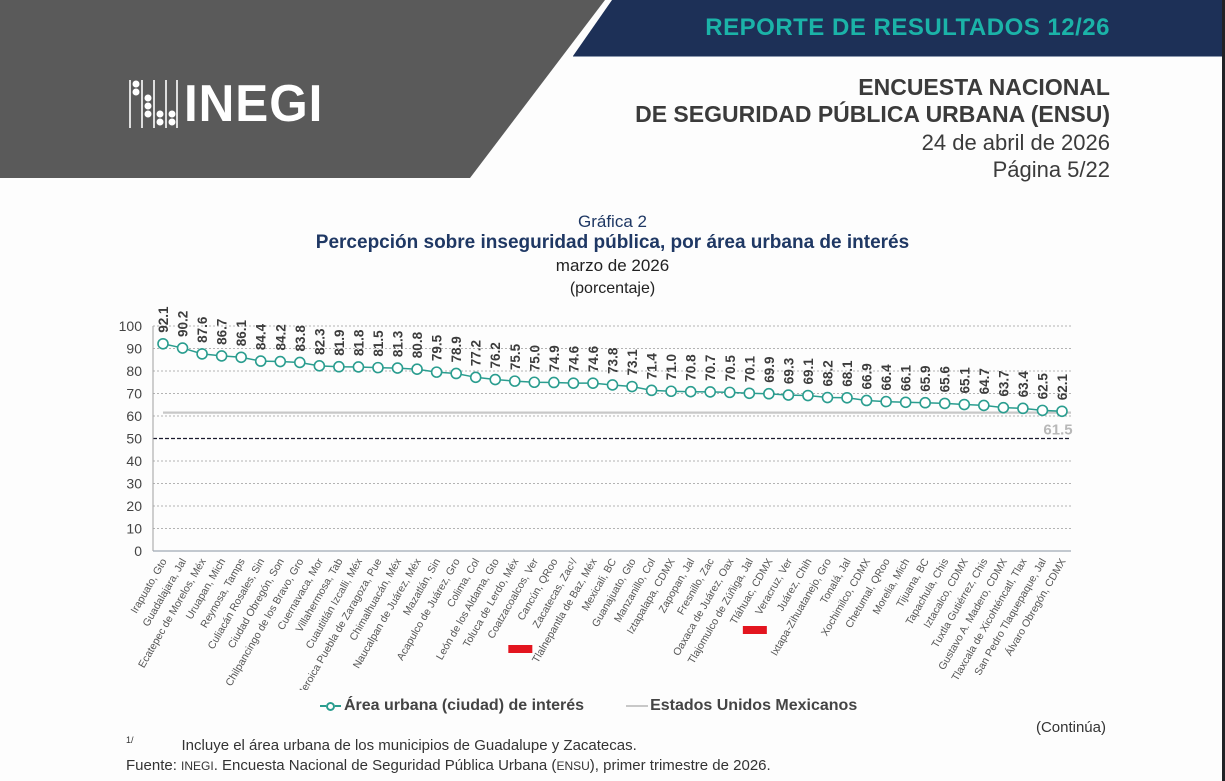 This screenshot has height=781, width=1225. Describe the element at coordinates (886, 377) in the screenshot. I see `data-label: 66.4` at that location.